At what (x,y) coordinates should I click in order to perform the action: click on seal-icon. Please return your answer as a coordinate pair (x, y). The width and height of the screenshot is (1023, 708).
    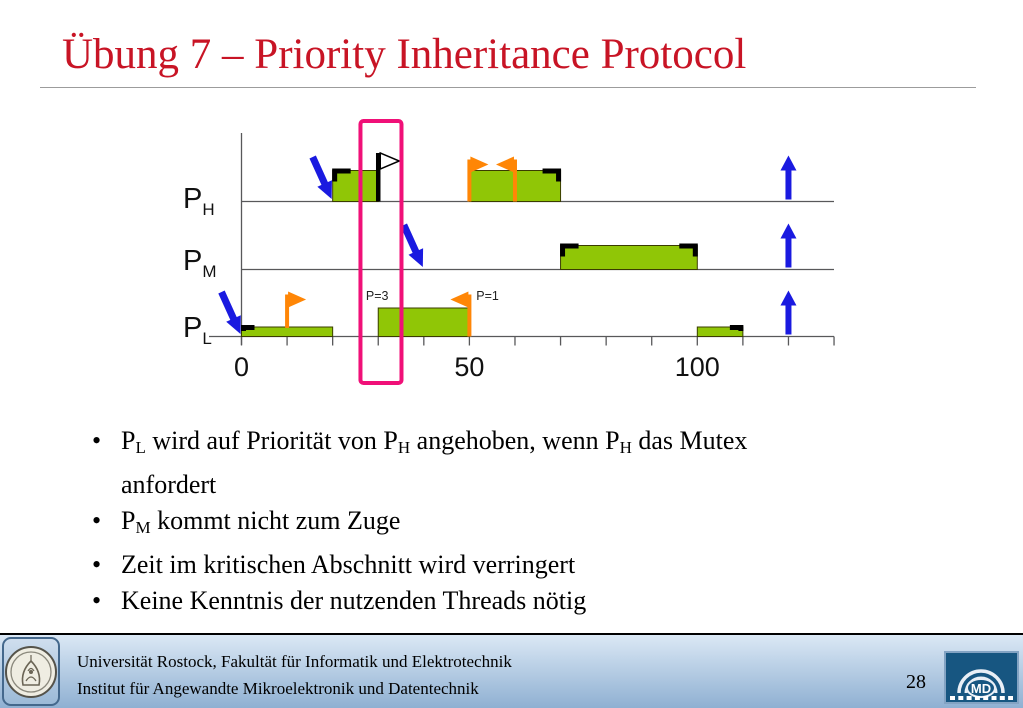
    Looking at the image, I should click on (31, 671).